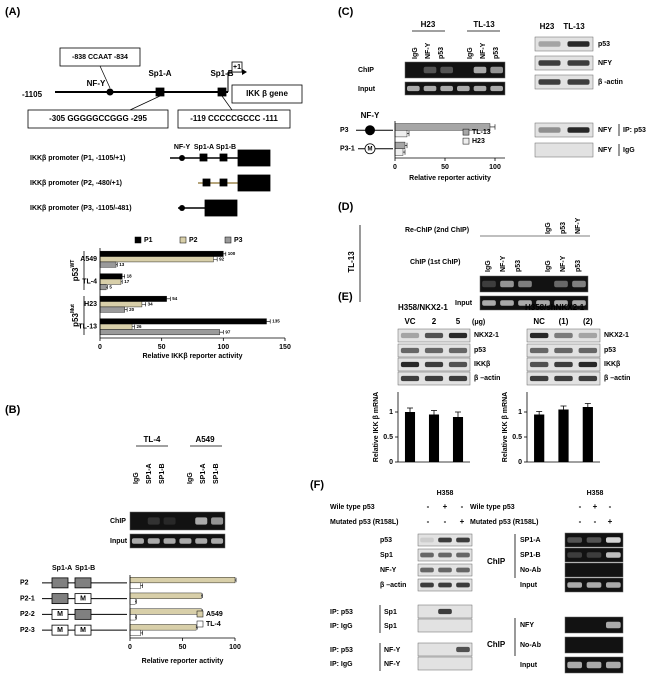 This screenshot has height=678, width=650. I want to click on data-label: 92, so click(222, 258).